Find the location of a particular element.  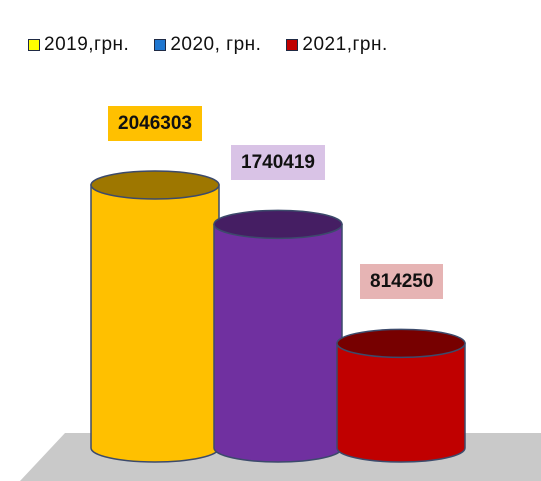

legend-item-2020: 2020, грн. is located at coordinates (207, 45).